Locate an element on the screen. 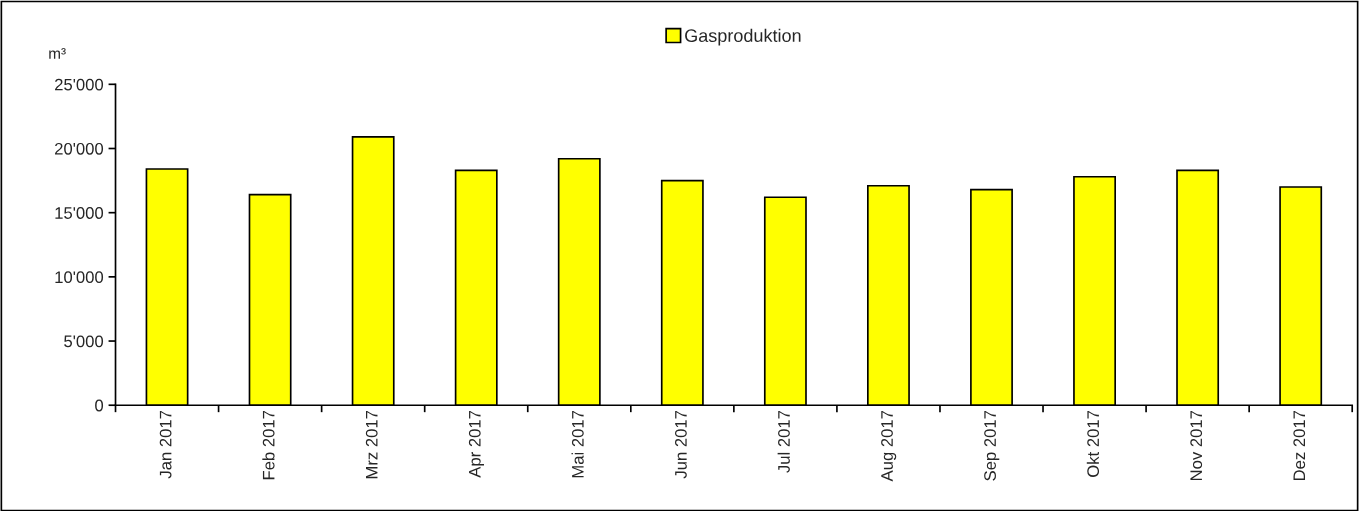  x-tick-label: Apr 2017 is located at coordinates (476, 444).